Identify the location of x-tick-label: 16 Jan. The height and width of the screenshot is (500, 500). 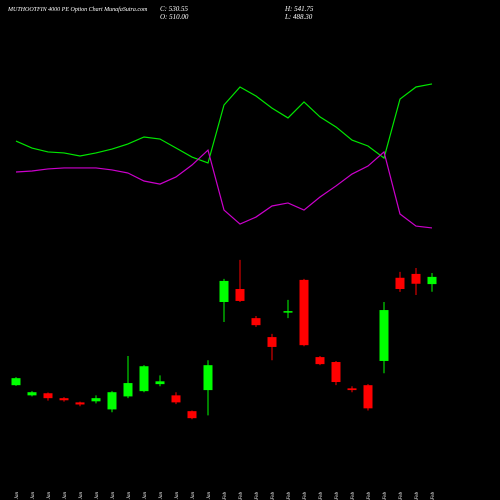
(65, 496).